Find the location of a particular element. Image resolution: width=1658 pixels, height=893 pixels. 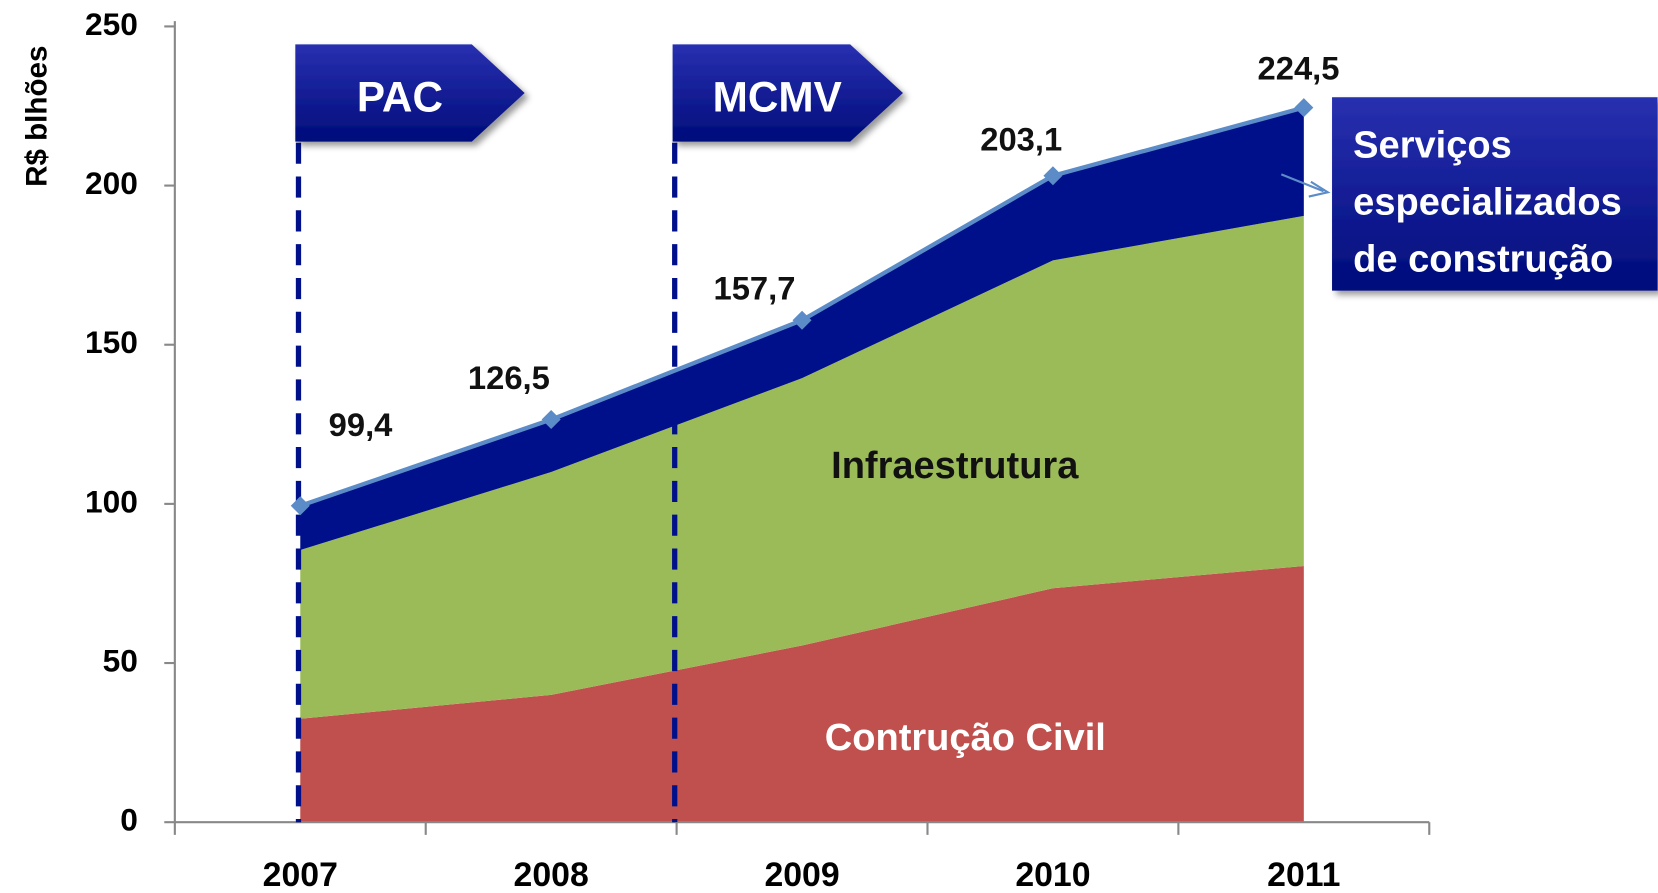

data-label: 203,1 is located at coordinates (1021, 139).